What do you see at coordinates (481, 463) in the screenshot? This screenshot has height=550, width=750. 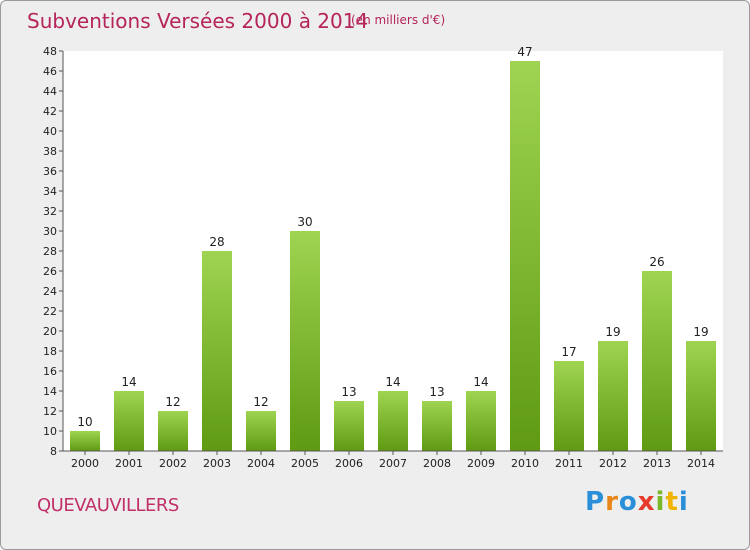 I see `x-tick-label-2009: 2009` at bounding box center [481, 463].